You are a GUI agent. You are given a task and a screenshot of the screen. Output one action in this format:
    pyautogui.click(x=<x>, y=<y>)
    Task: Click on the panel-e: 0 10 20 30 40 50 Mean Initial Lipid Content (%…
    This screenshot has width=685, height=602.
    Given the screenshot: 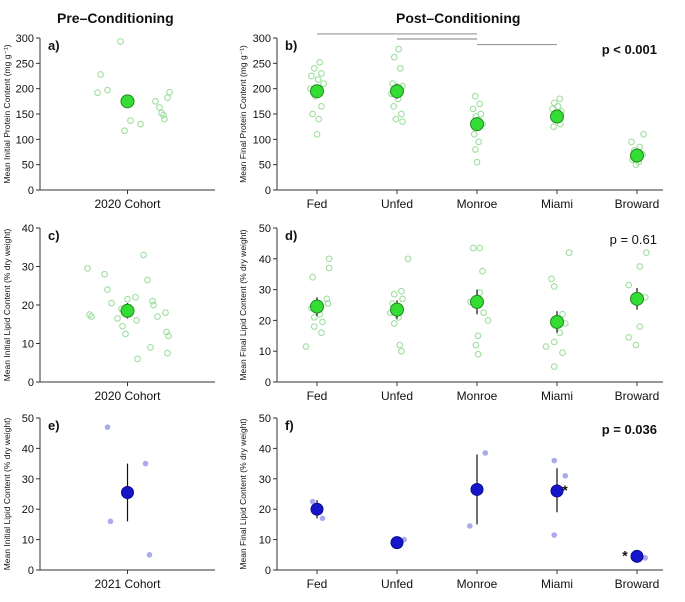 What is the action you would take?
    pyautogui.click(x=108, y=502)
    